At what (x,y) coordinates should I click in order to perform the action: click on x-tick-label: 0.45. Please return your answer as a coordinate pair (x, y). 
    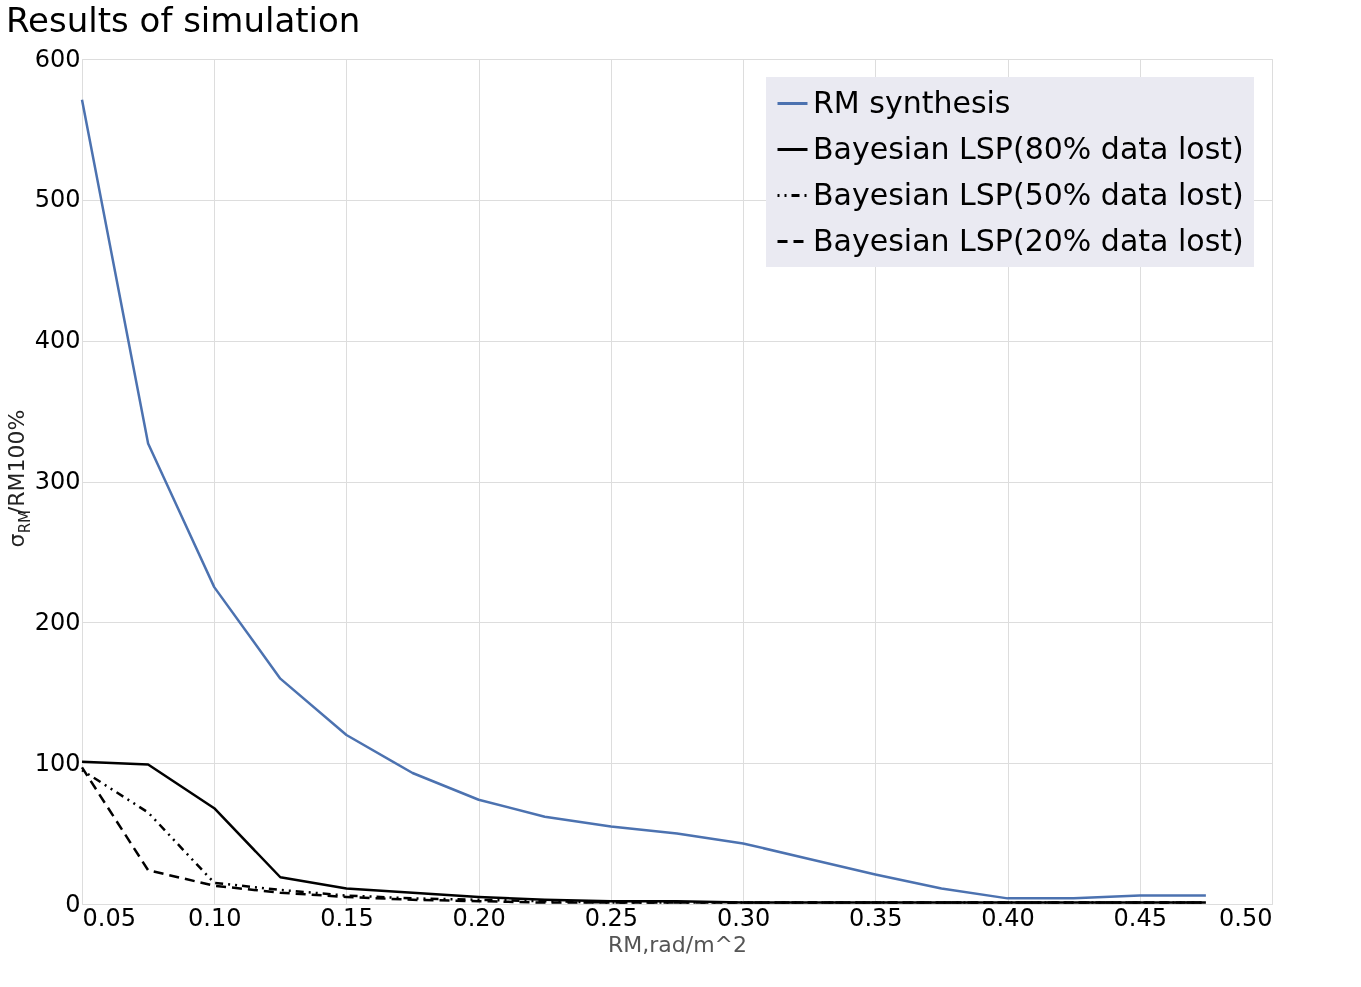
    Looking at the image, I should click on (1140, 917).